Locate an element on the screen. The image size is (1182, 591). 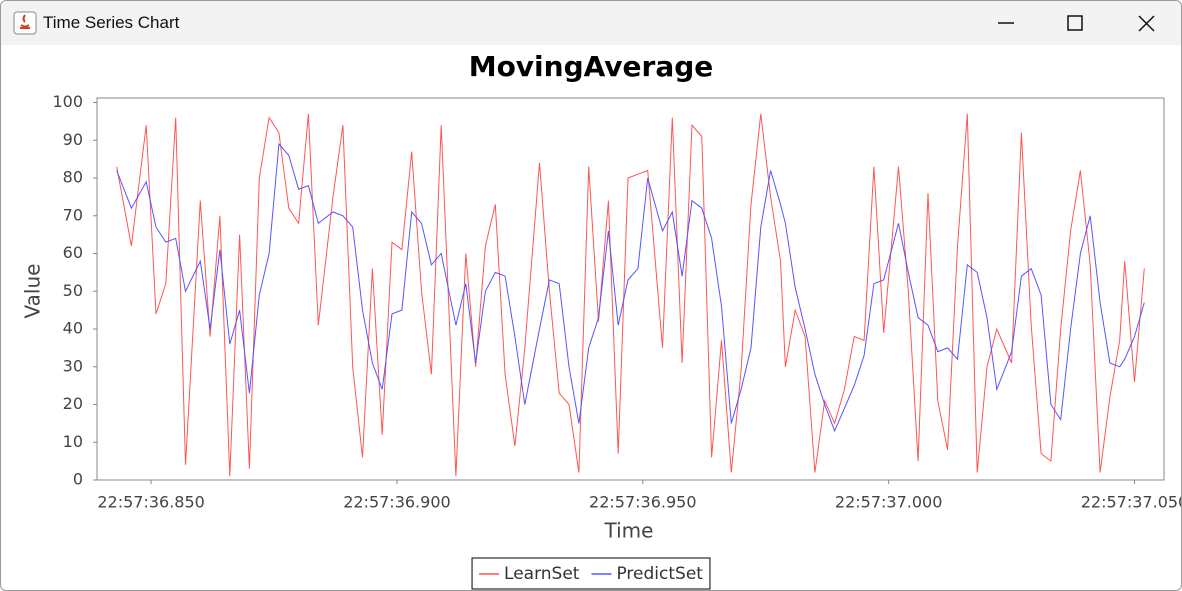
maximize-button is located at coordinates (1075, 23).